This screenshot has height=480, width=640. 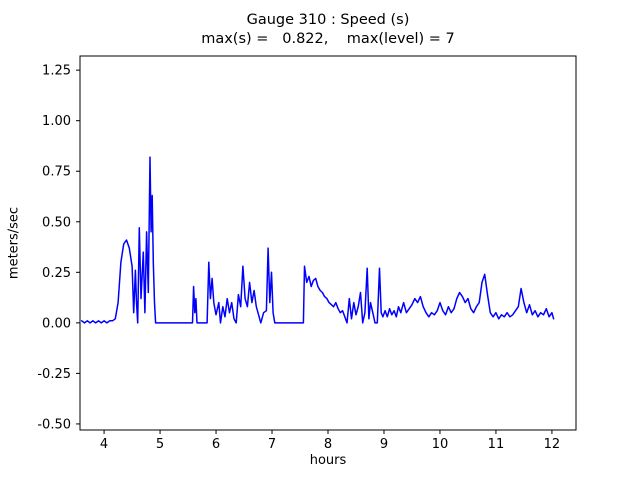 What do you see at coordinates (328, 444) in the screenshot?
I see `x-tick-label: 8` at bounding box center [328, 444].